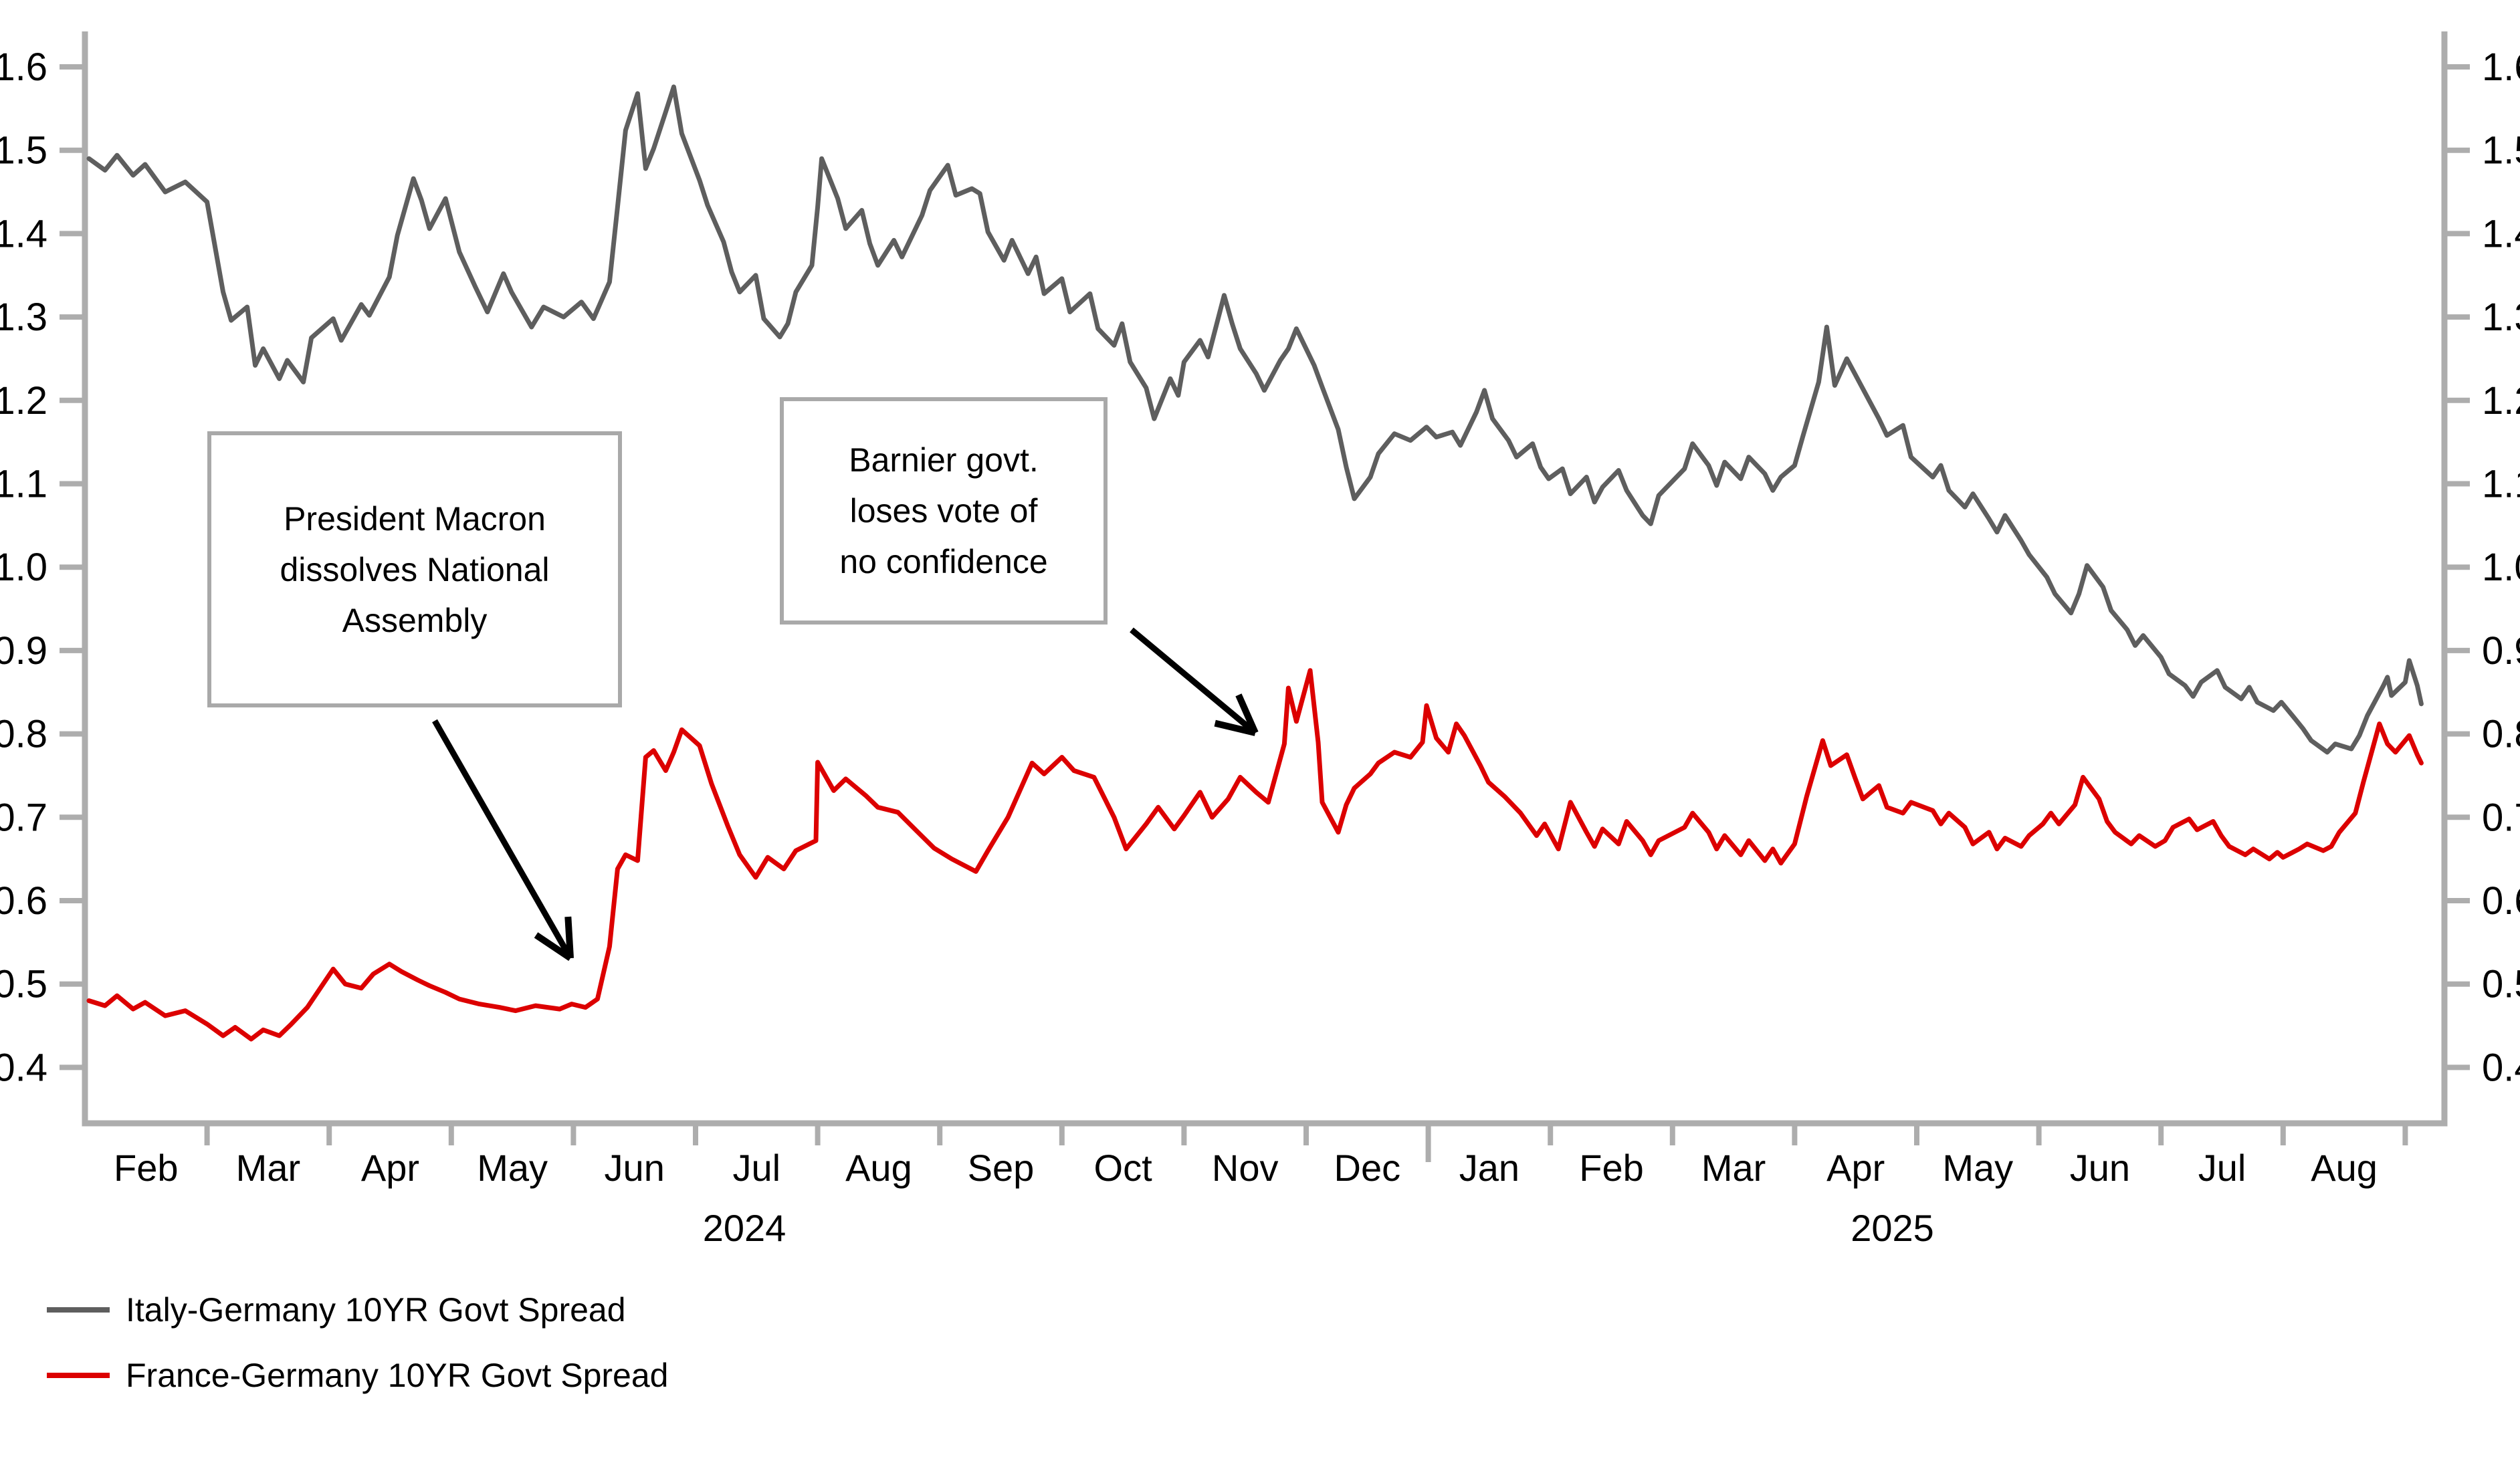  What do you see at coordinates (23, 233) in the screenshot?
I see `y-tick-label-left: 1.4` at bounding box center [23, 233].